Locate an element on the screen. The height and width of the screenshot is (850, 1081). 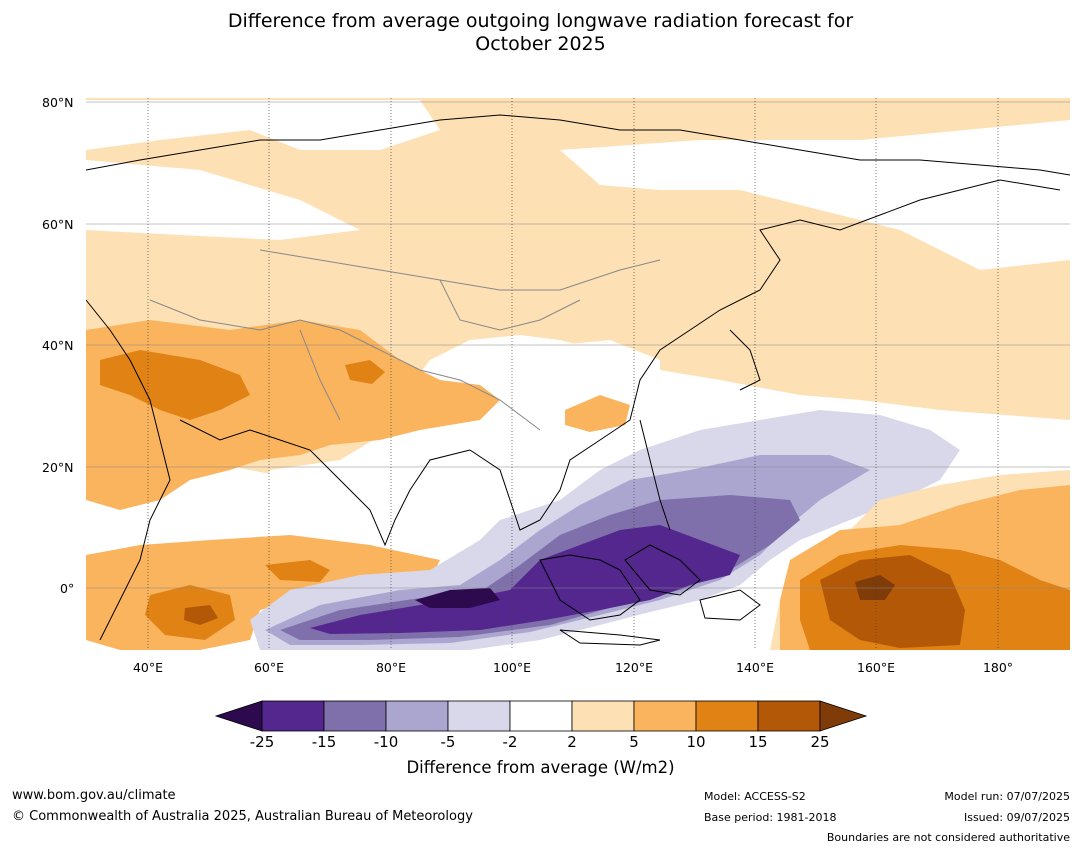
model-label: Model: ACCESS-S2 is located at coordinates (755, 796).